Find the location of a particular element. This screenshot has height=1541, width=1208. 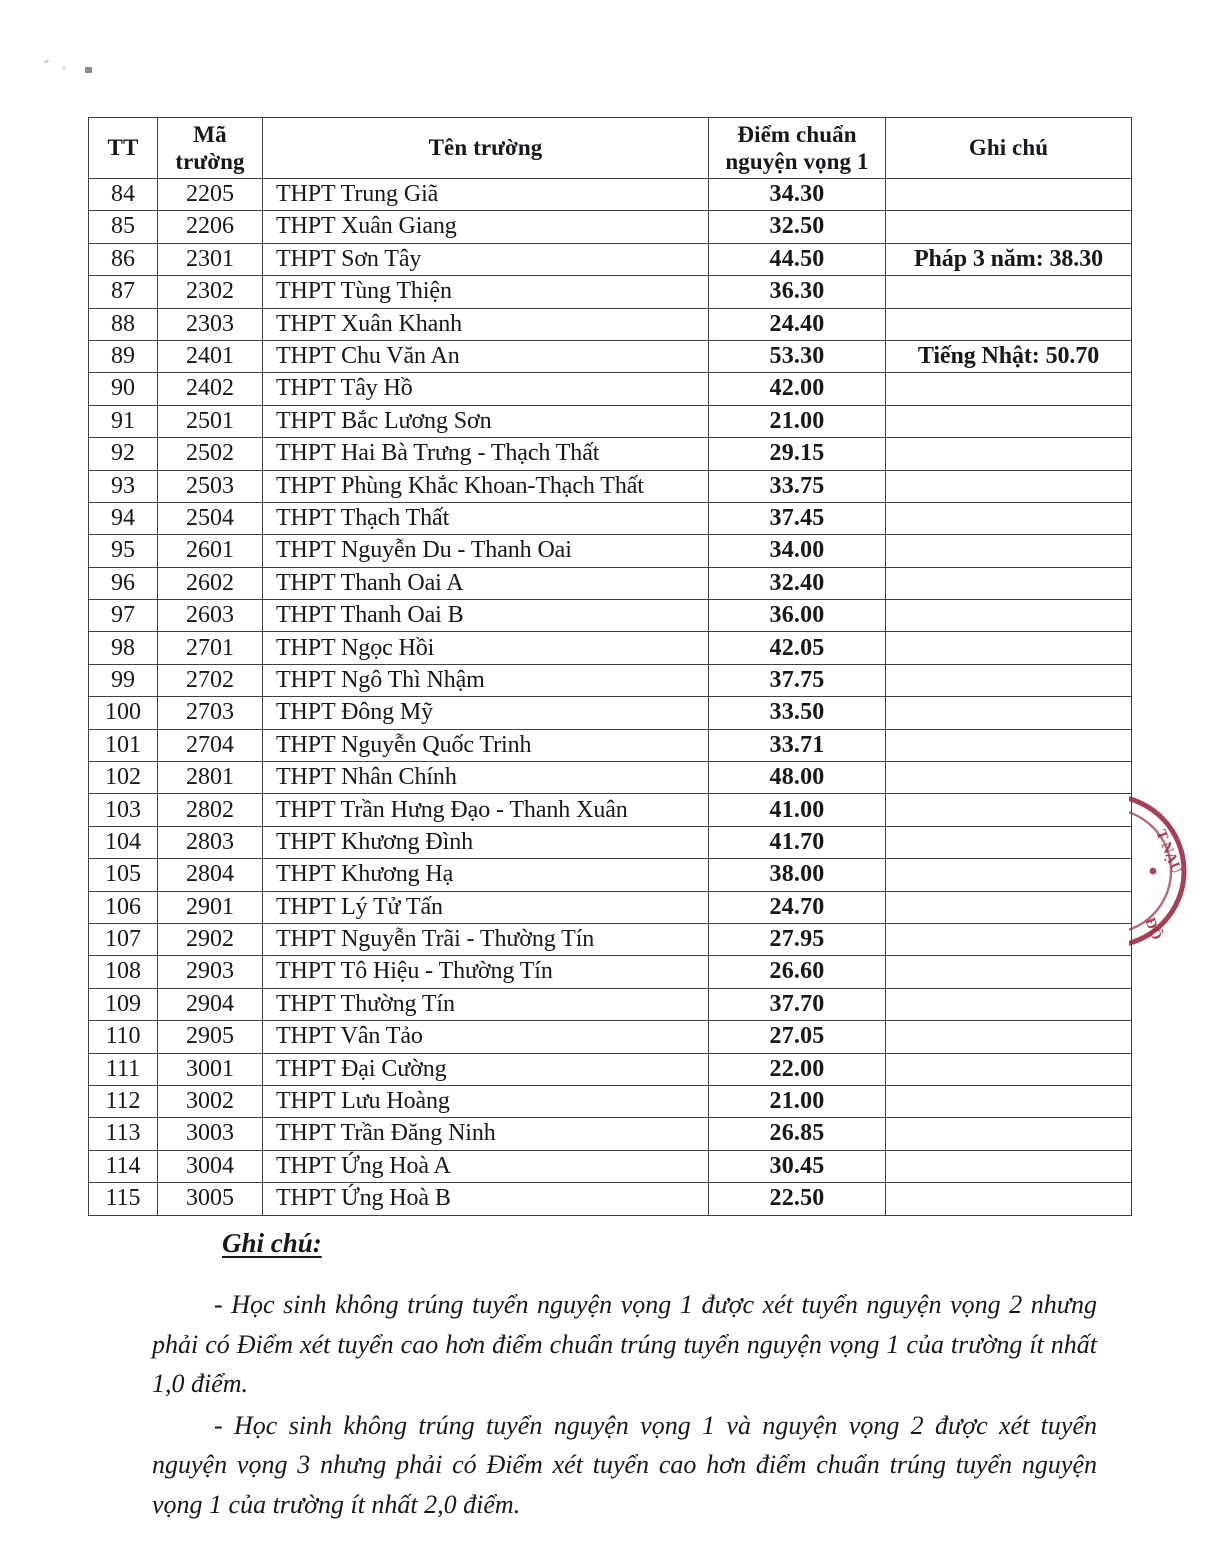

cell-school-code: 2602 is located at coordinates (210, 583).